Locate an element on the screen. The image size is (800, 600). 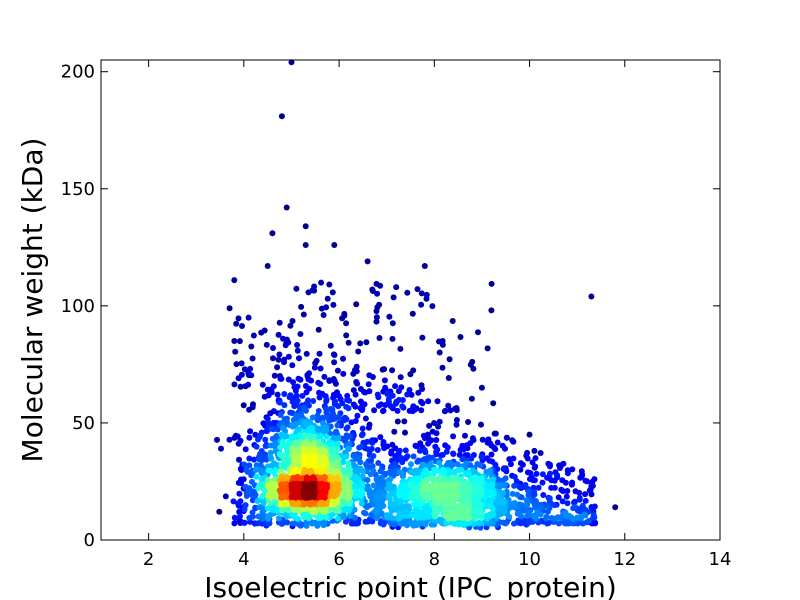
y-tick-label: 200 is located at coordinates (78, 72).